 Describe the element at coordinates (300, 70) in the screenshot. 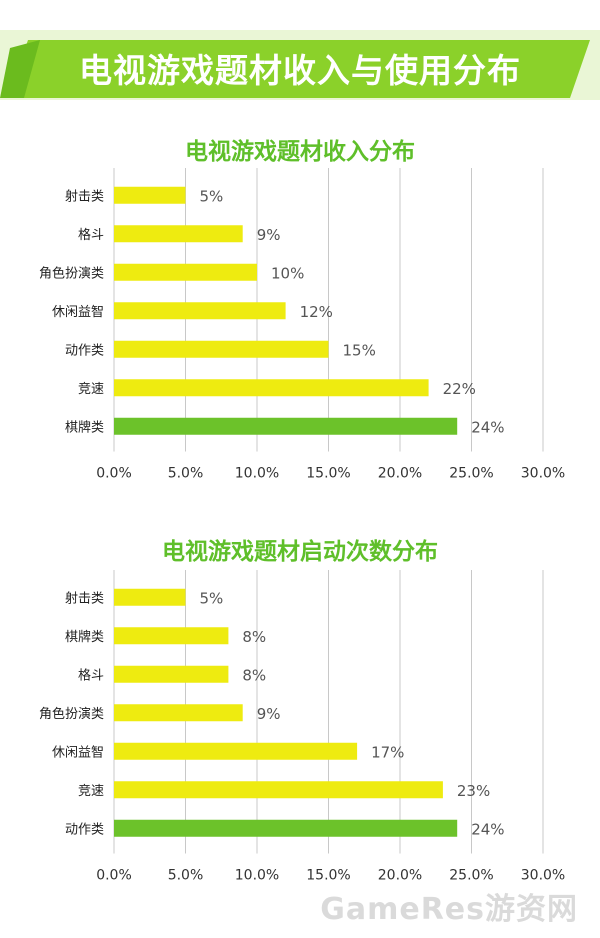

I see `page-title: 电视游戏题材收入与使用分布` at that location.